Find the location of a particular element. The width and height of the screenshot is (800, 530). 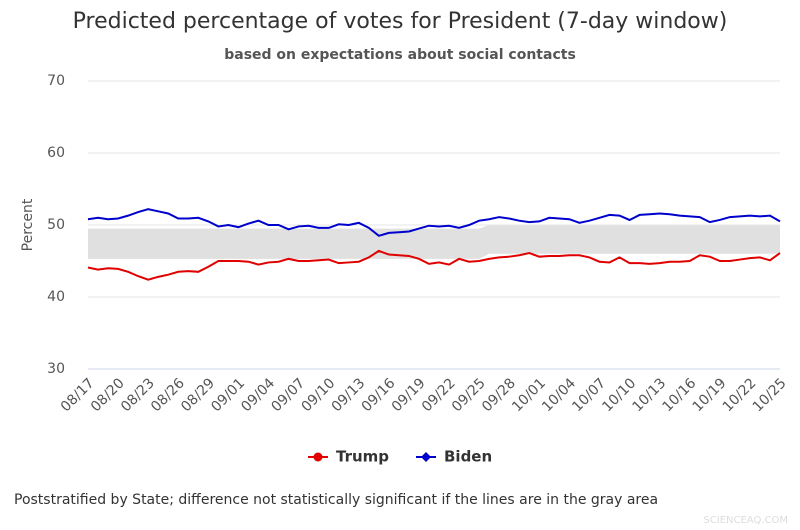

x-tick-label: 10/25 is located at coordinates (770, 395).